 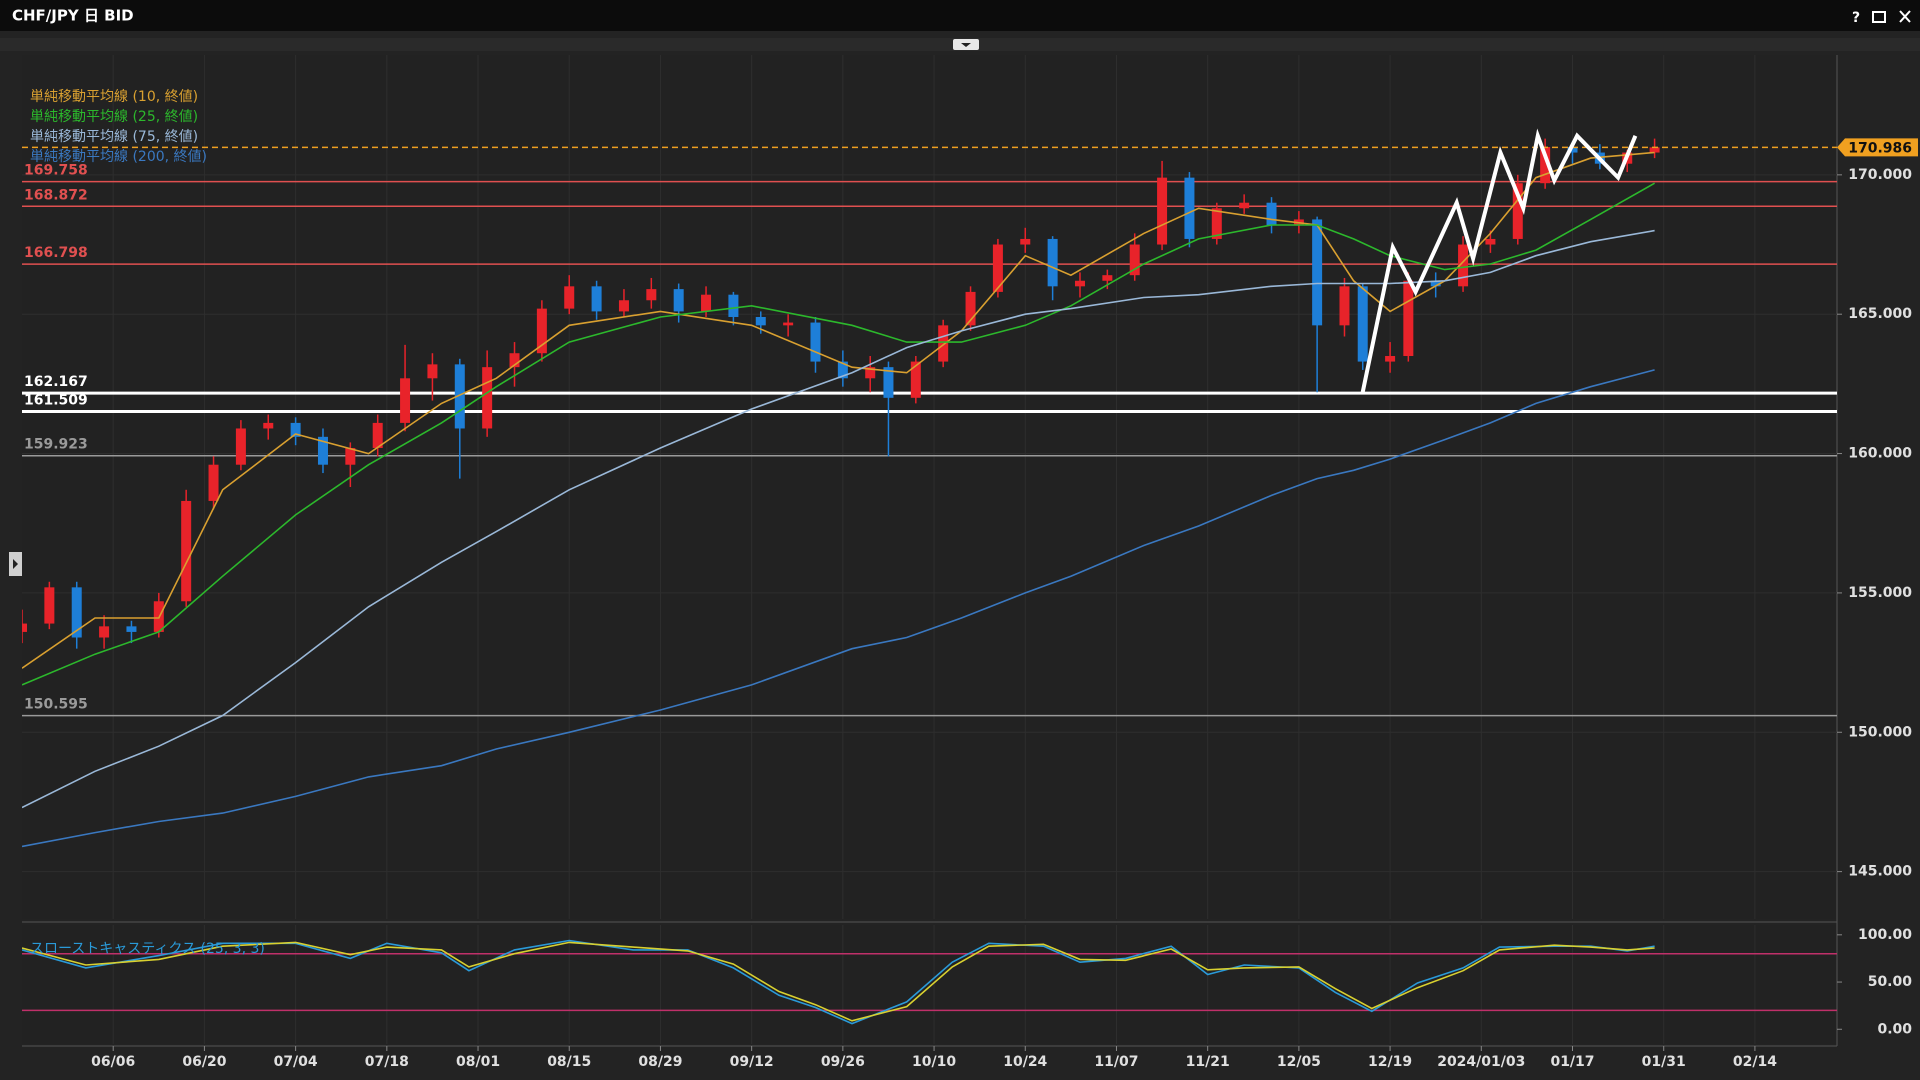 What do you see at coordinates (1572, 1062) in the screenshot?
I see `x-tick-label: 01/17` at bounding box center [1572, 1062].